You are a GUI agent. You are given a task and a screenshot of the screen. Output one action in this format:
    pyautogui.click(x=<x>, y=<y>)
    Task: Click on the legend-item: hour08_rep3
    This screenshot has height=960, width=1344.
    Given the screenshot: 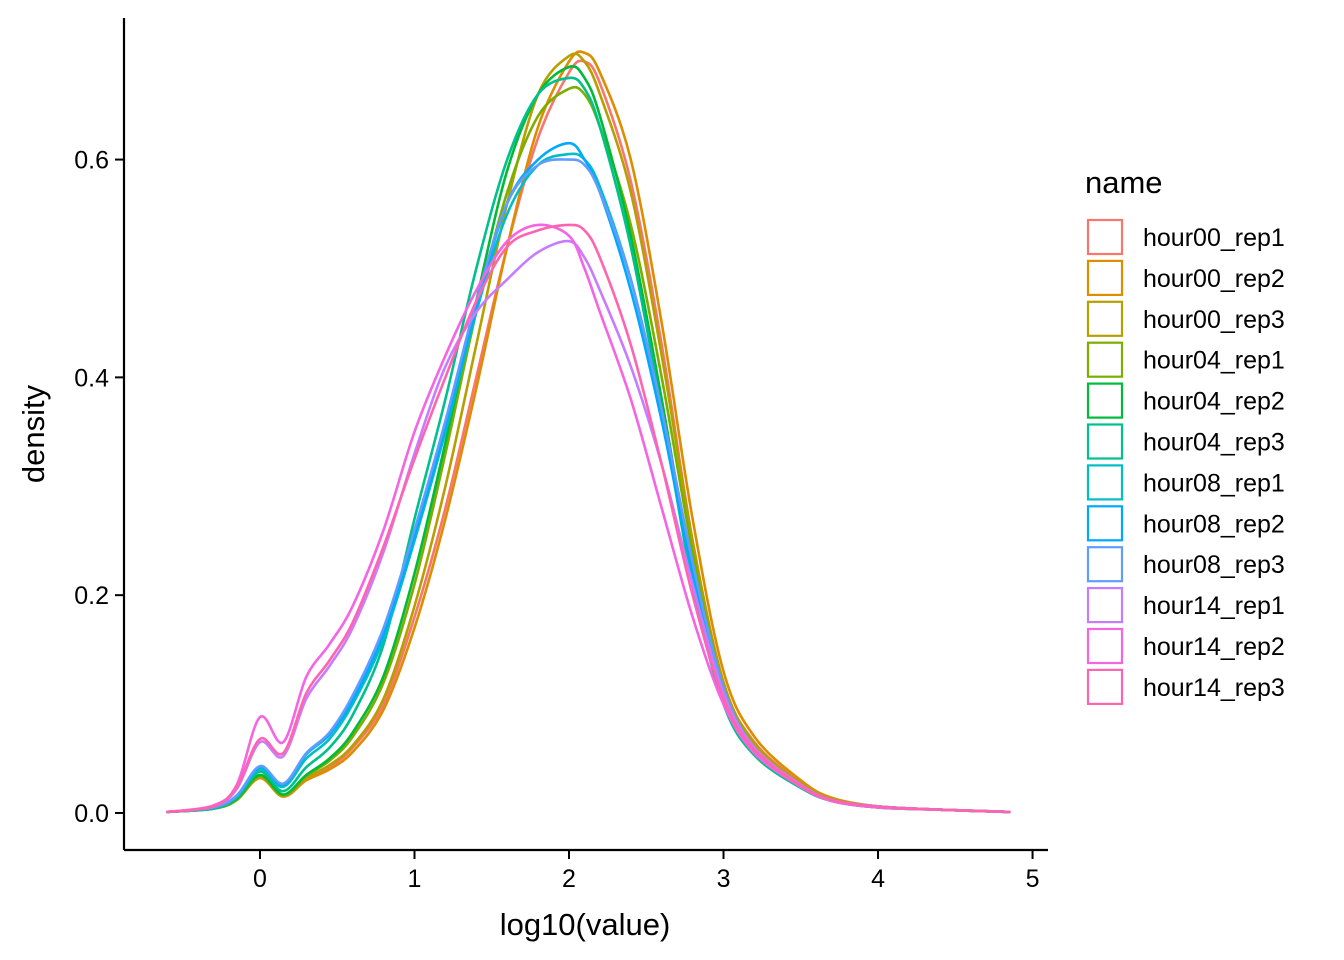 What is the action you would take?
    pyautogui.click(x=1185, y=564)
    